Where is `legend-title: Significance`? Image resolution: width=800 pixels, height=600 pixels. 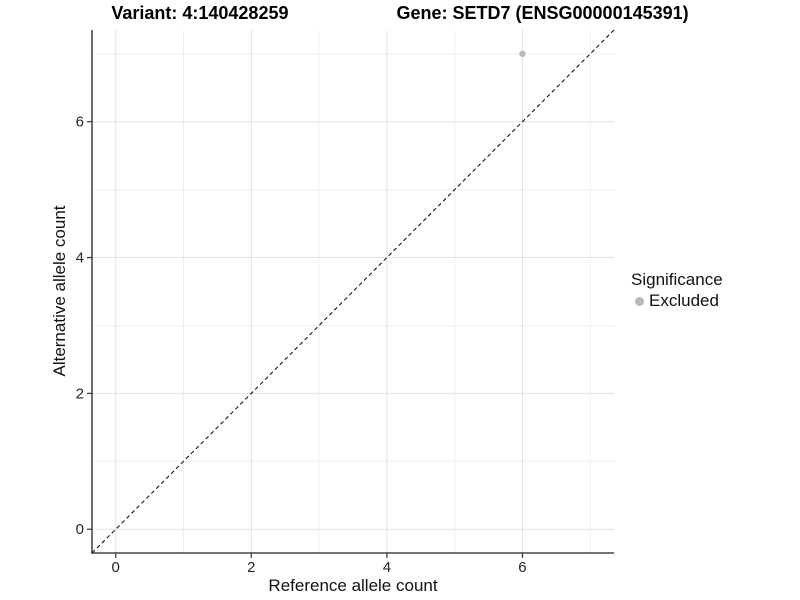
legend-title: Significance is located at coordinates (677, 279).